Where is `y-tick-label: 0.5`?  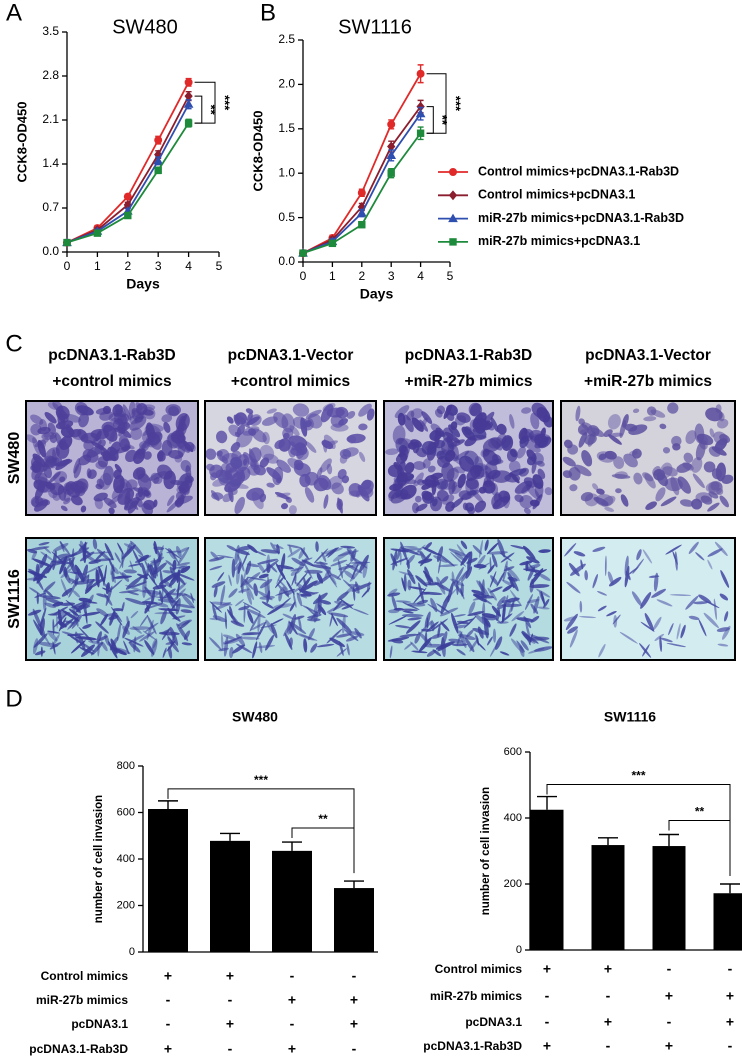 y-tick-label: 0.5 is located at coordinates (286, 217).